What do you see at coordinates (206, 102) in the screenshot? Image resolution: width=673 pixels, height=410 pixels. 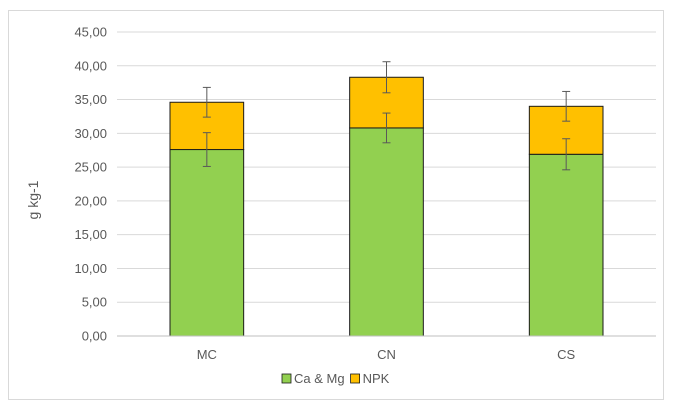 I see `error-bar-mc-npk` at bounding box center [206, 102].